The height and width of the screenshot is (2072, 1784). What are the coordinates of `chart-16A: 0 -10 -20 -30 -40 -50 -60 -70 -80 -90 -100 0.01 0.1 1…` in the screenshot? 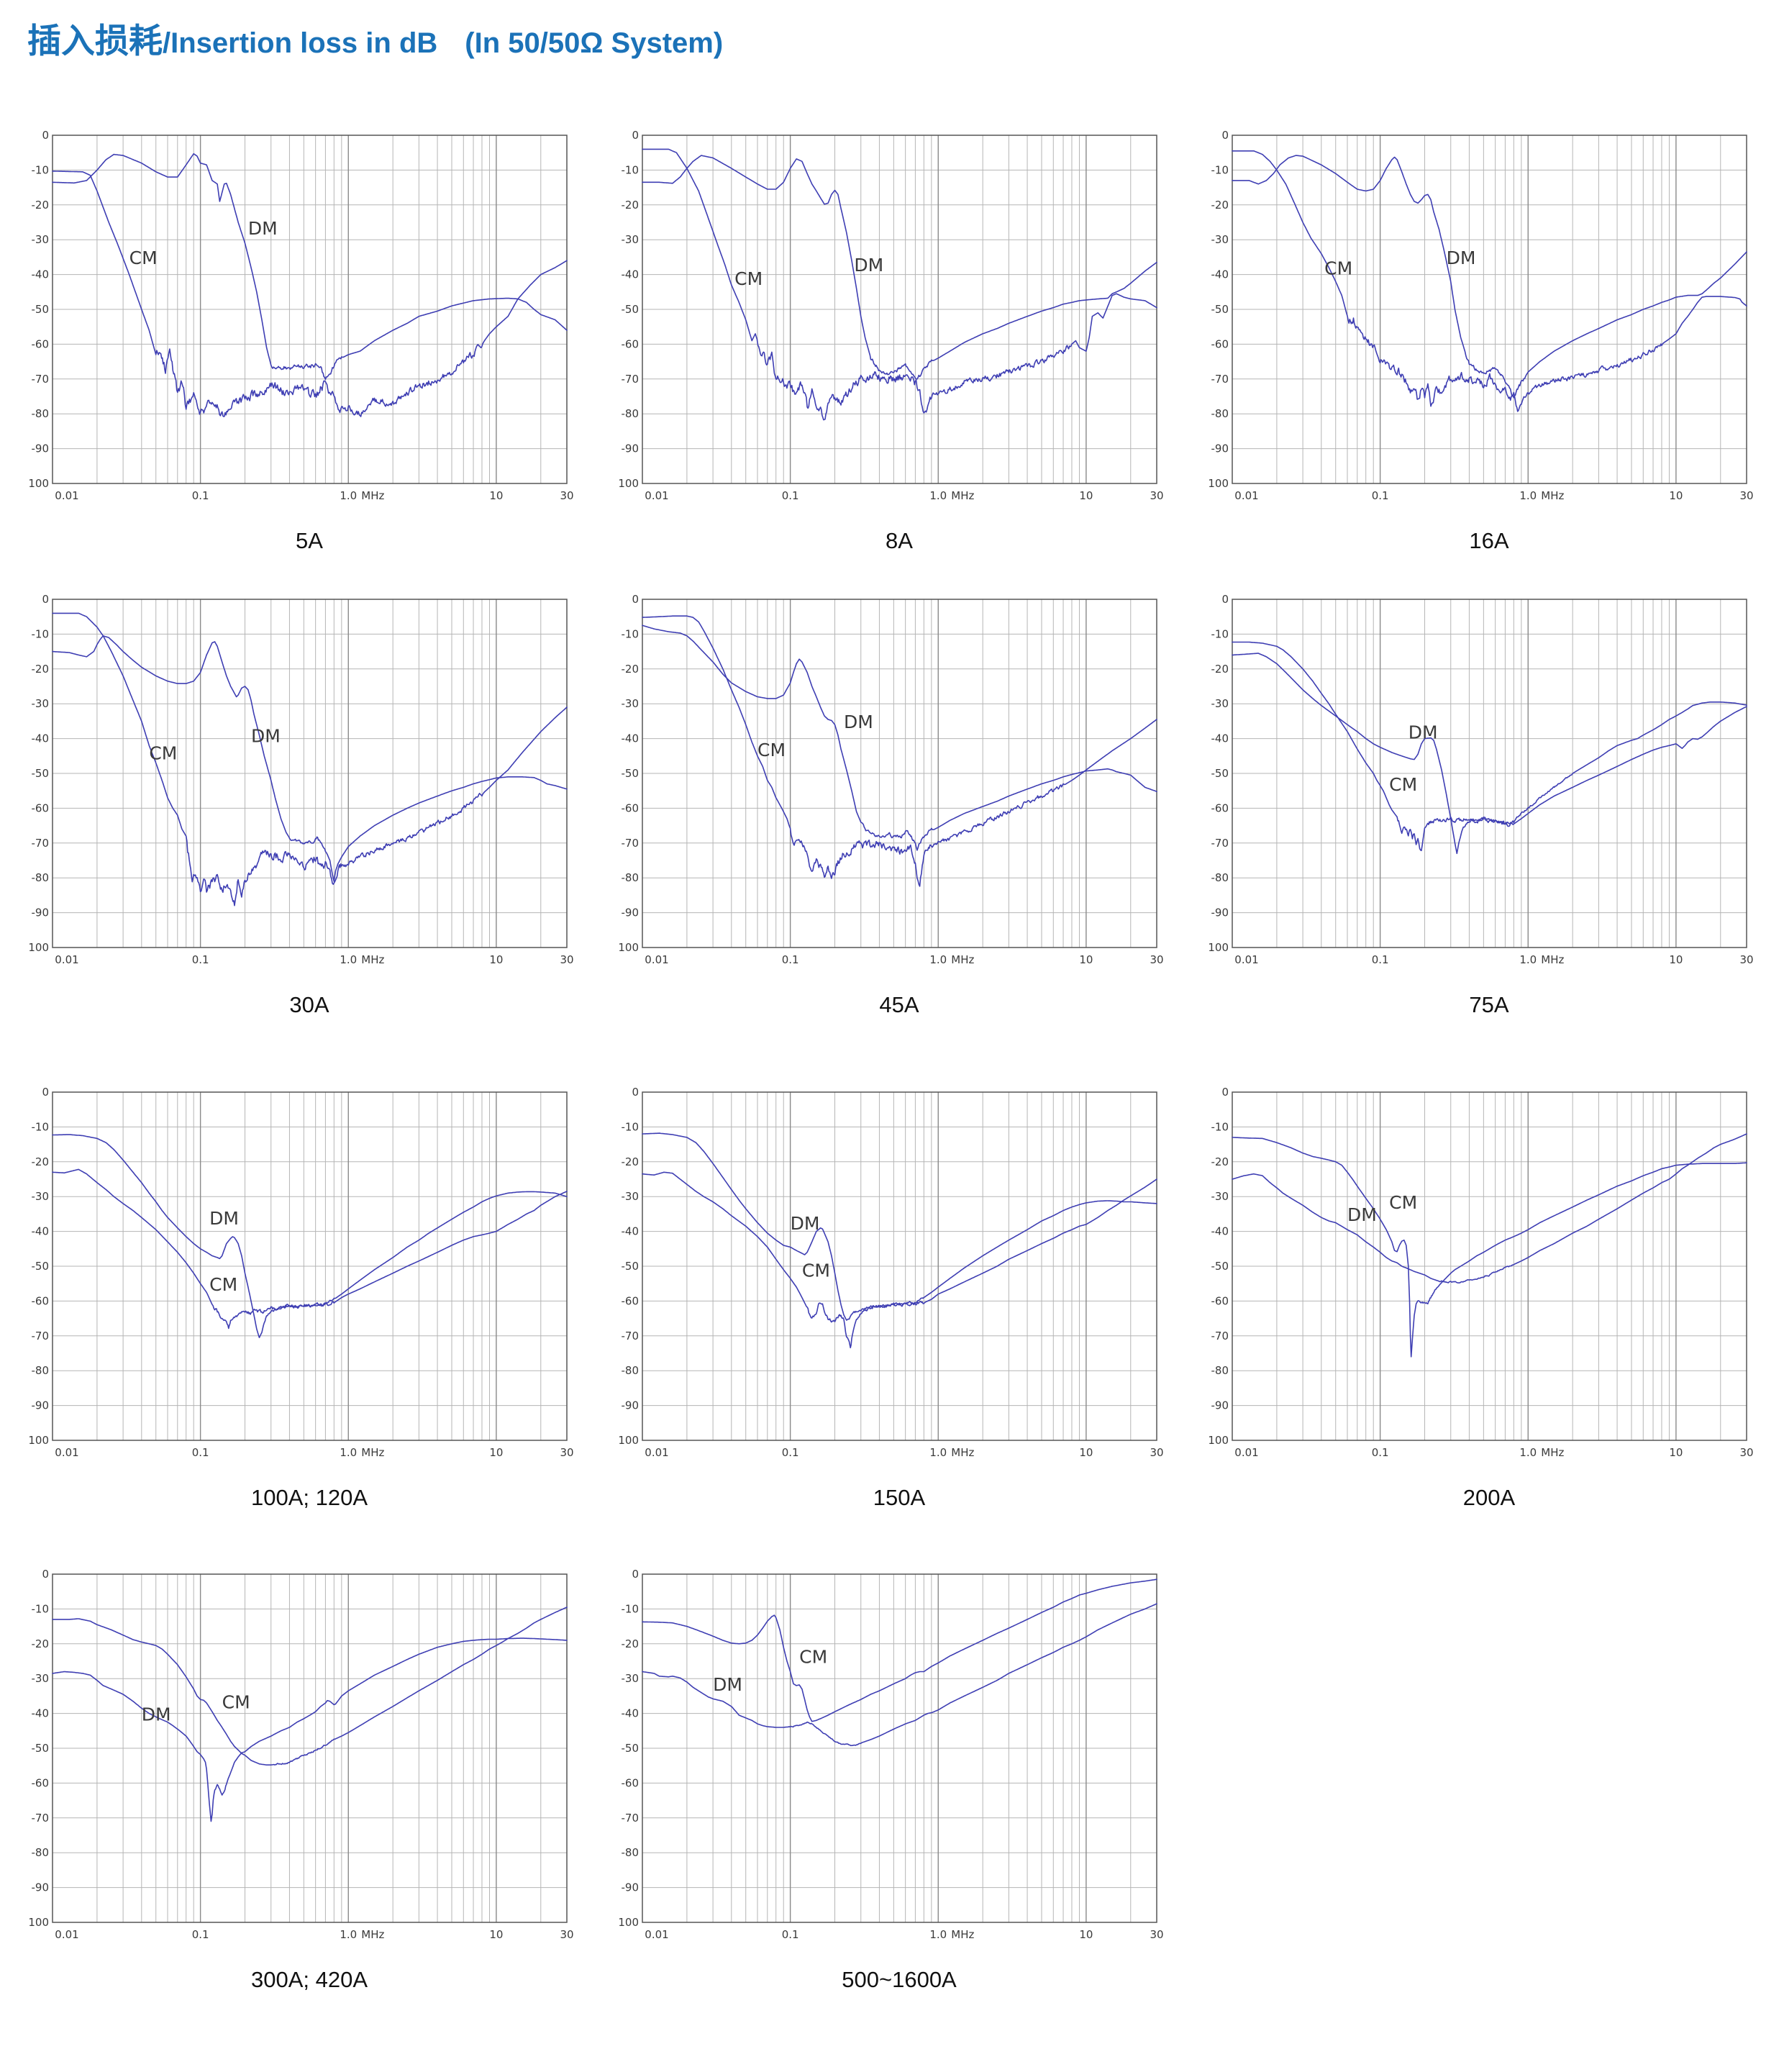 It's located at (1494, 338).